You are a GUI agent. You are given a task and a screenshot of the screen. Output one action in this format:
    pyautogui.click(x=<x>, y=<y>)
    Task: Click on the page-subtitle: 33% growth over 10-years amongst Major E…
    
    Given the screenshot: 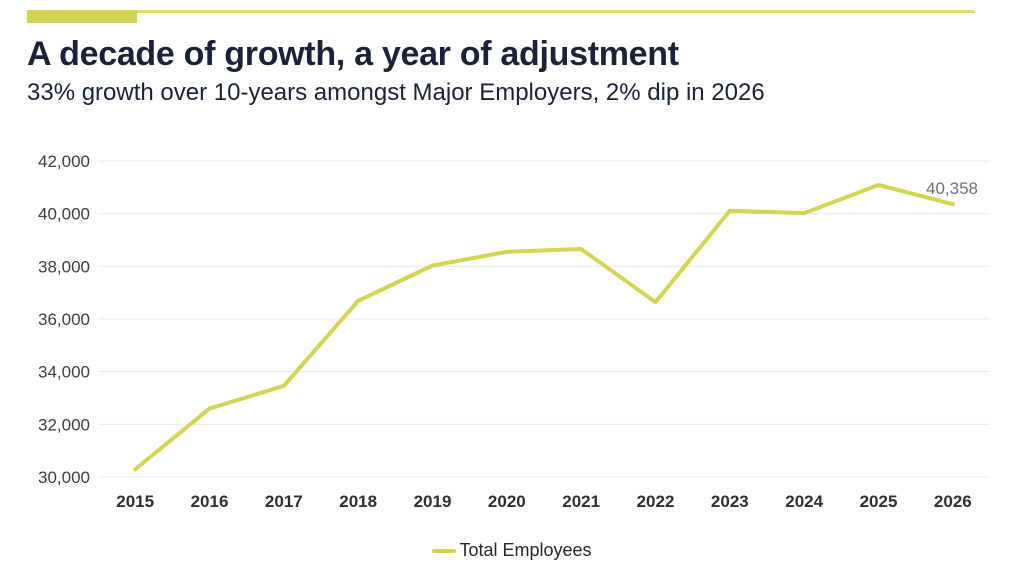 What is the action you would take?
    pyautogui.click(x=396, y=92)
    